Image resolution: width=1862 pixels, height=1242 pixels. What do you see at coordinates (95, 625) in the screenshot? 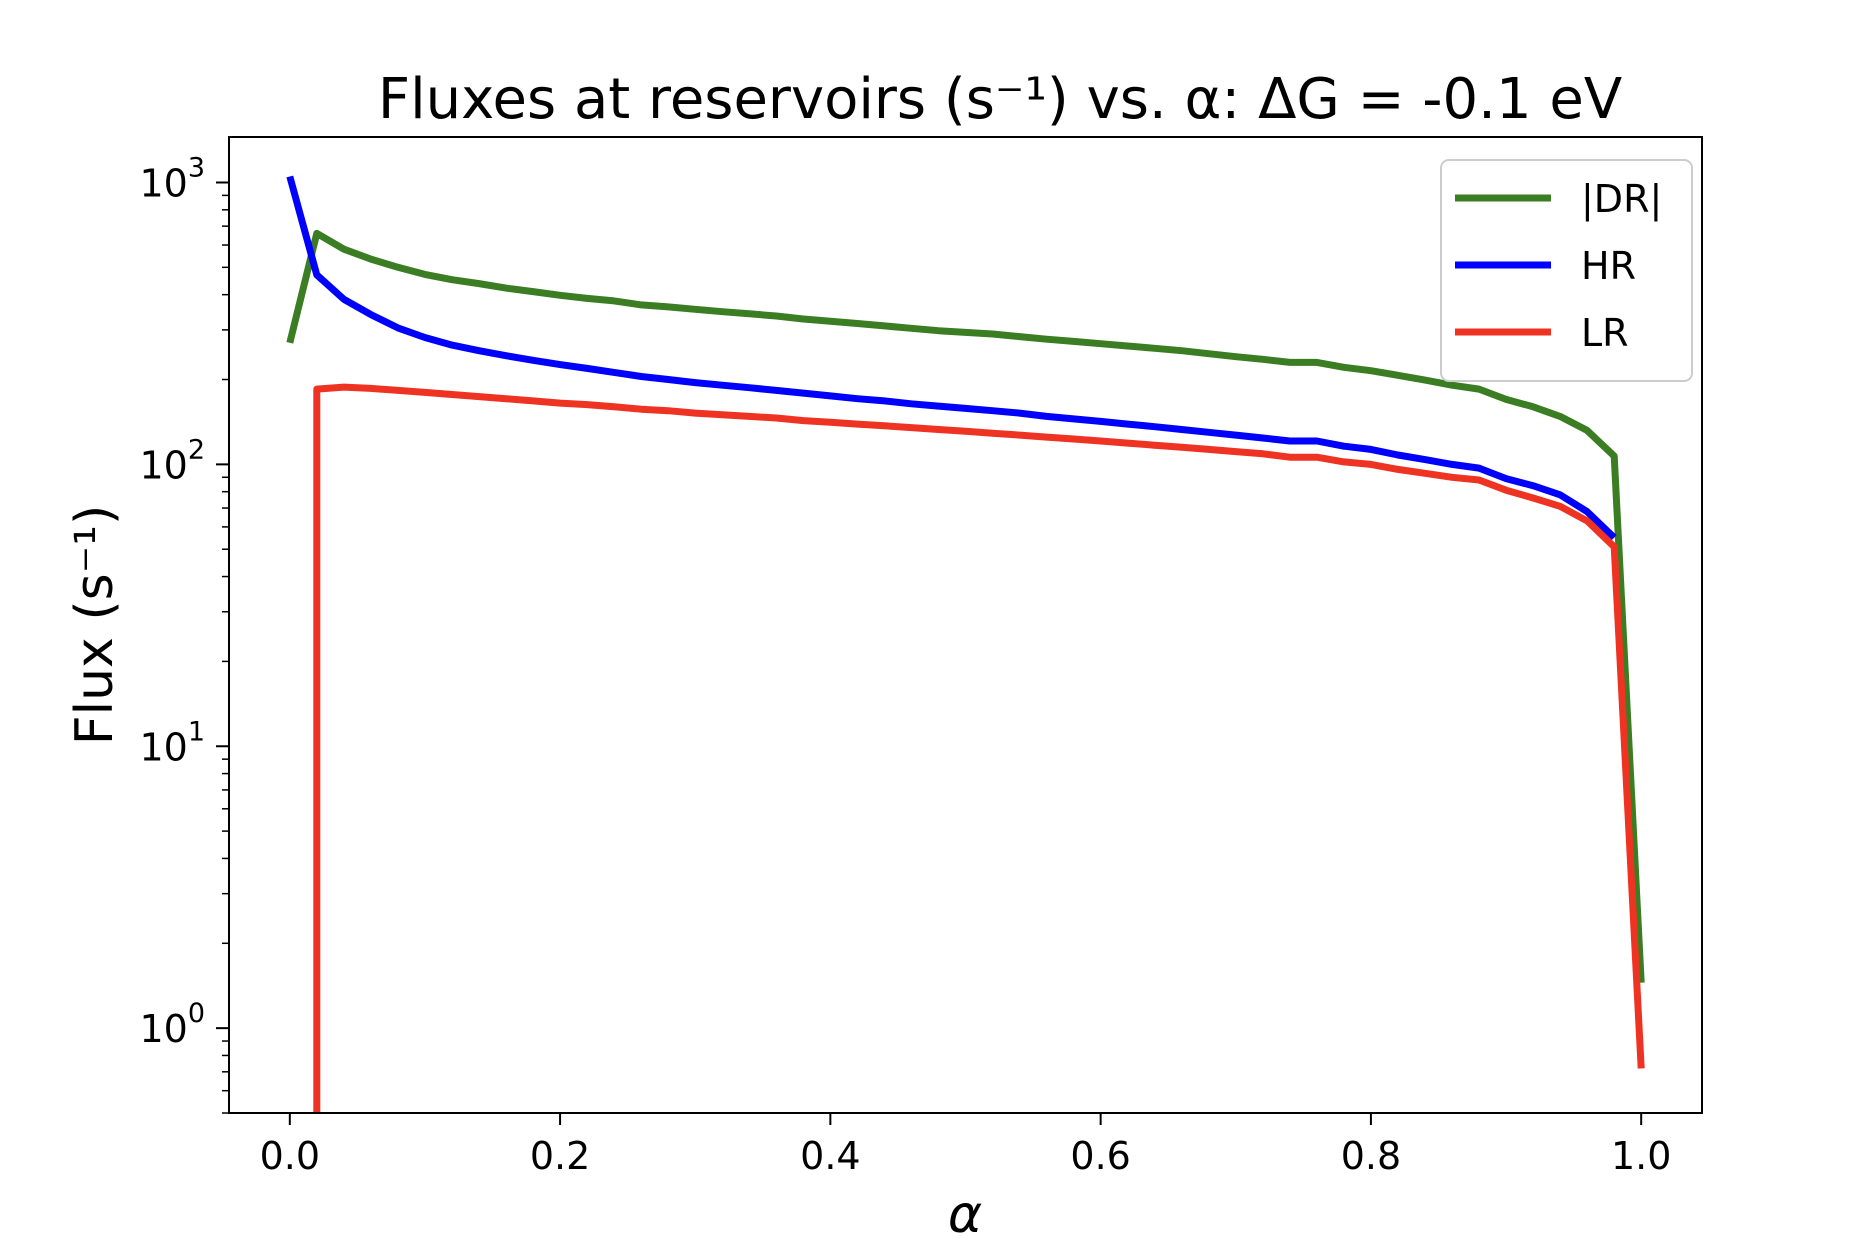
I see `y-axis-label: Flux (s⁻¹)` at bounding box center [95, 625].